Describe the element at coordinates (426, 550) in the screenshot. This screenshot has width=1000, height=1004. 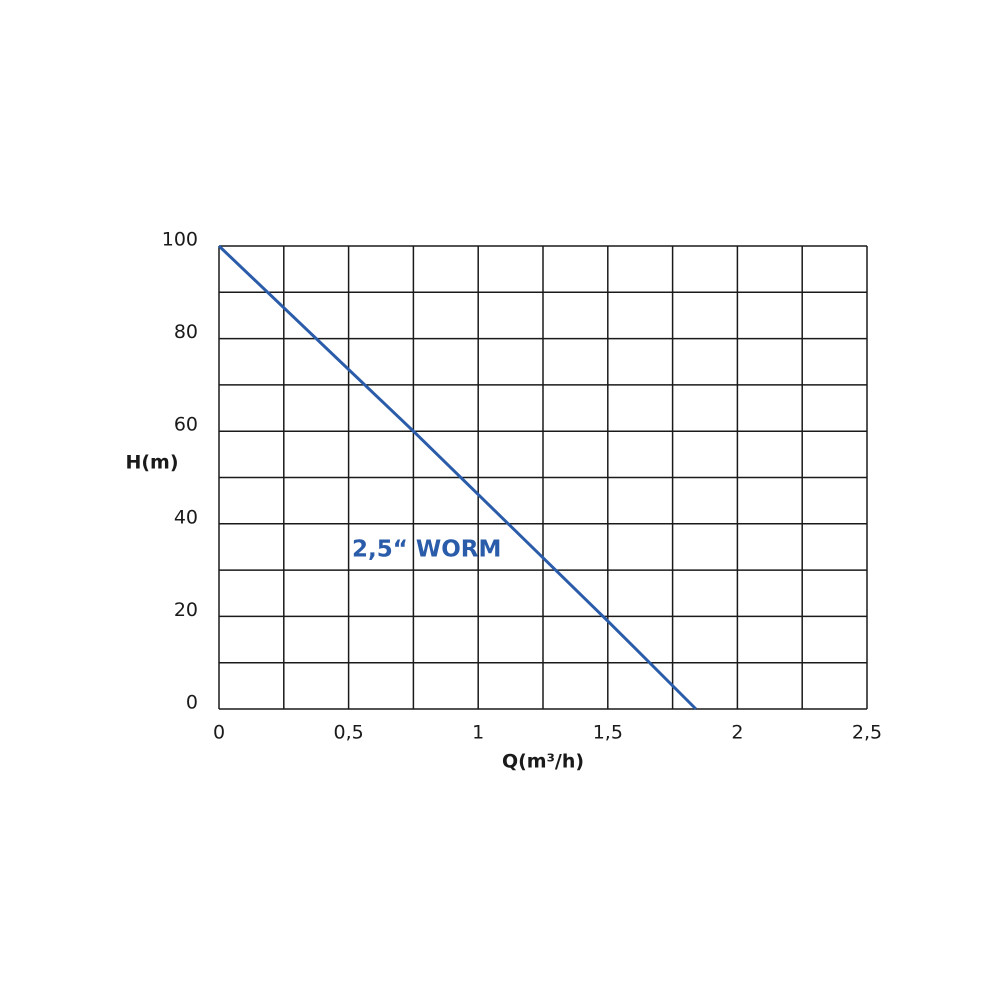
I see `series-label: 2,5“ WORM` at that location.